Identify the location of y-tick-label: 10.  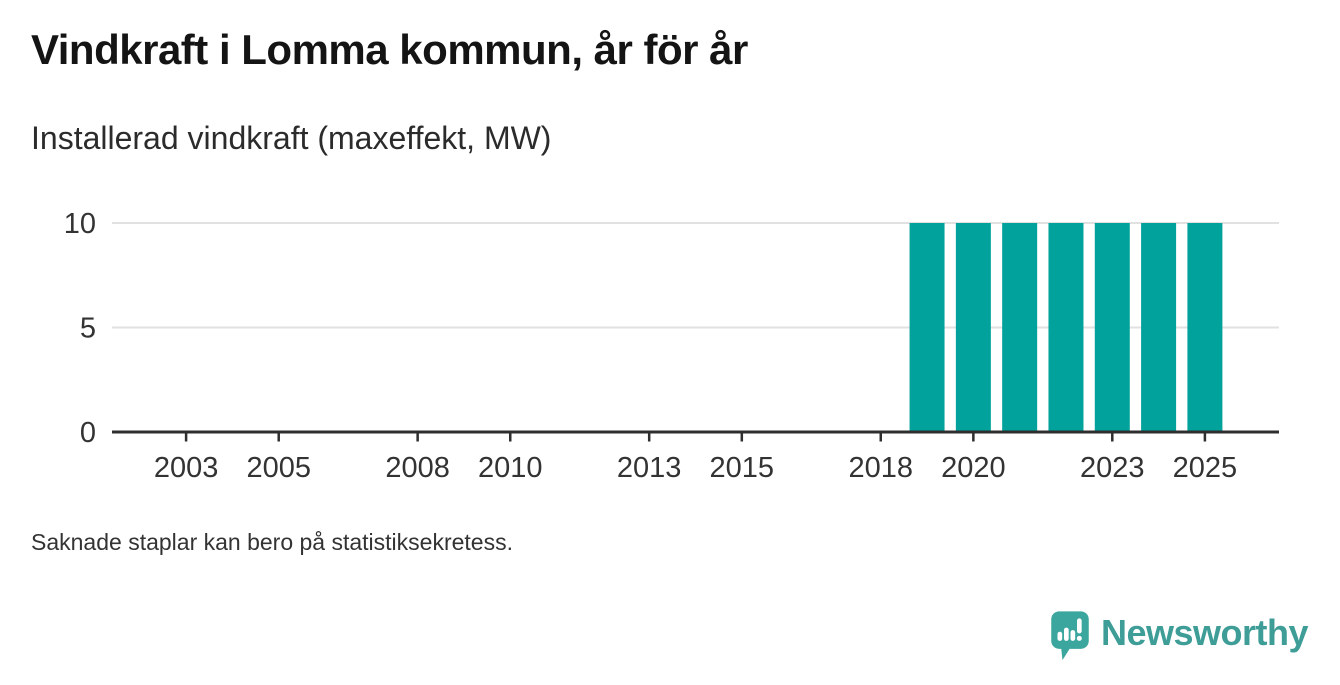
(80, 224).